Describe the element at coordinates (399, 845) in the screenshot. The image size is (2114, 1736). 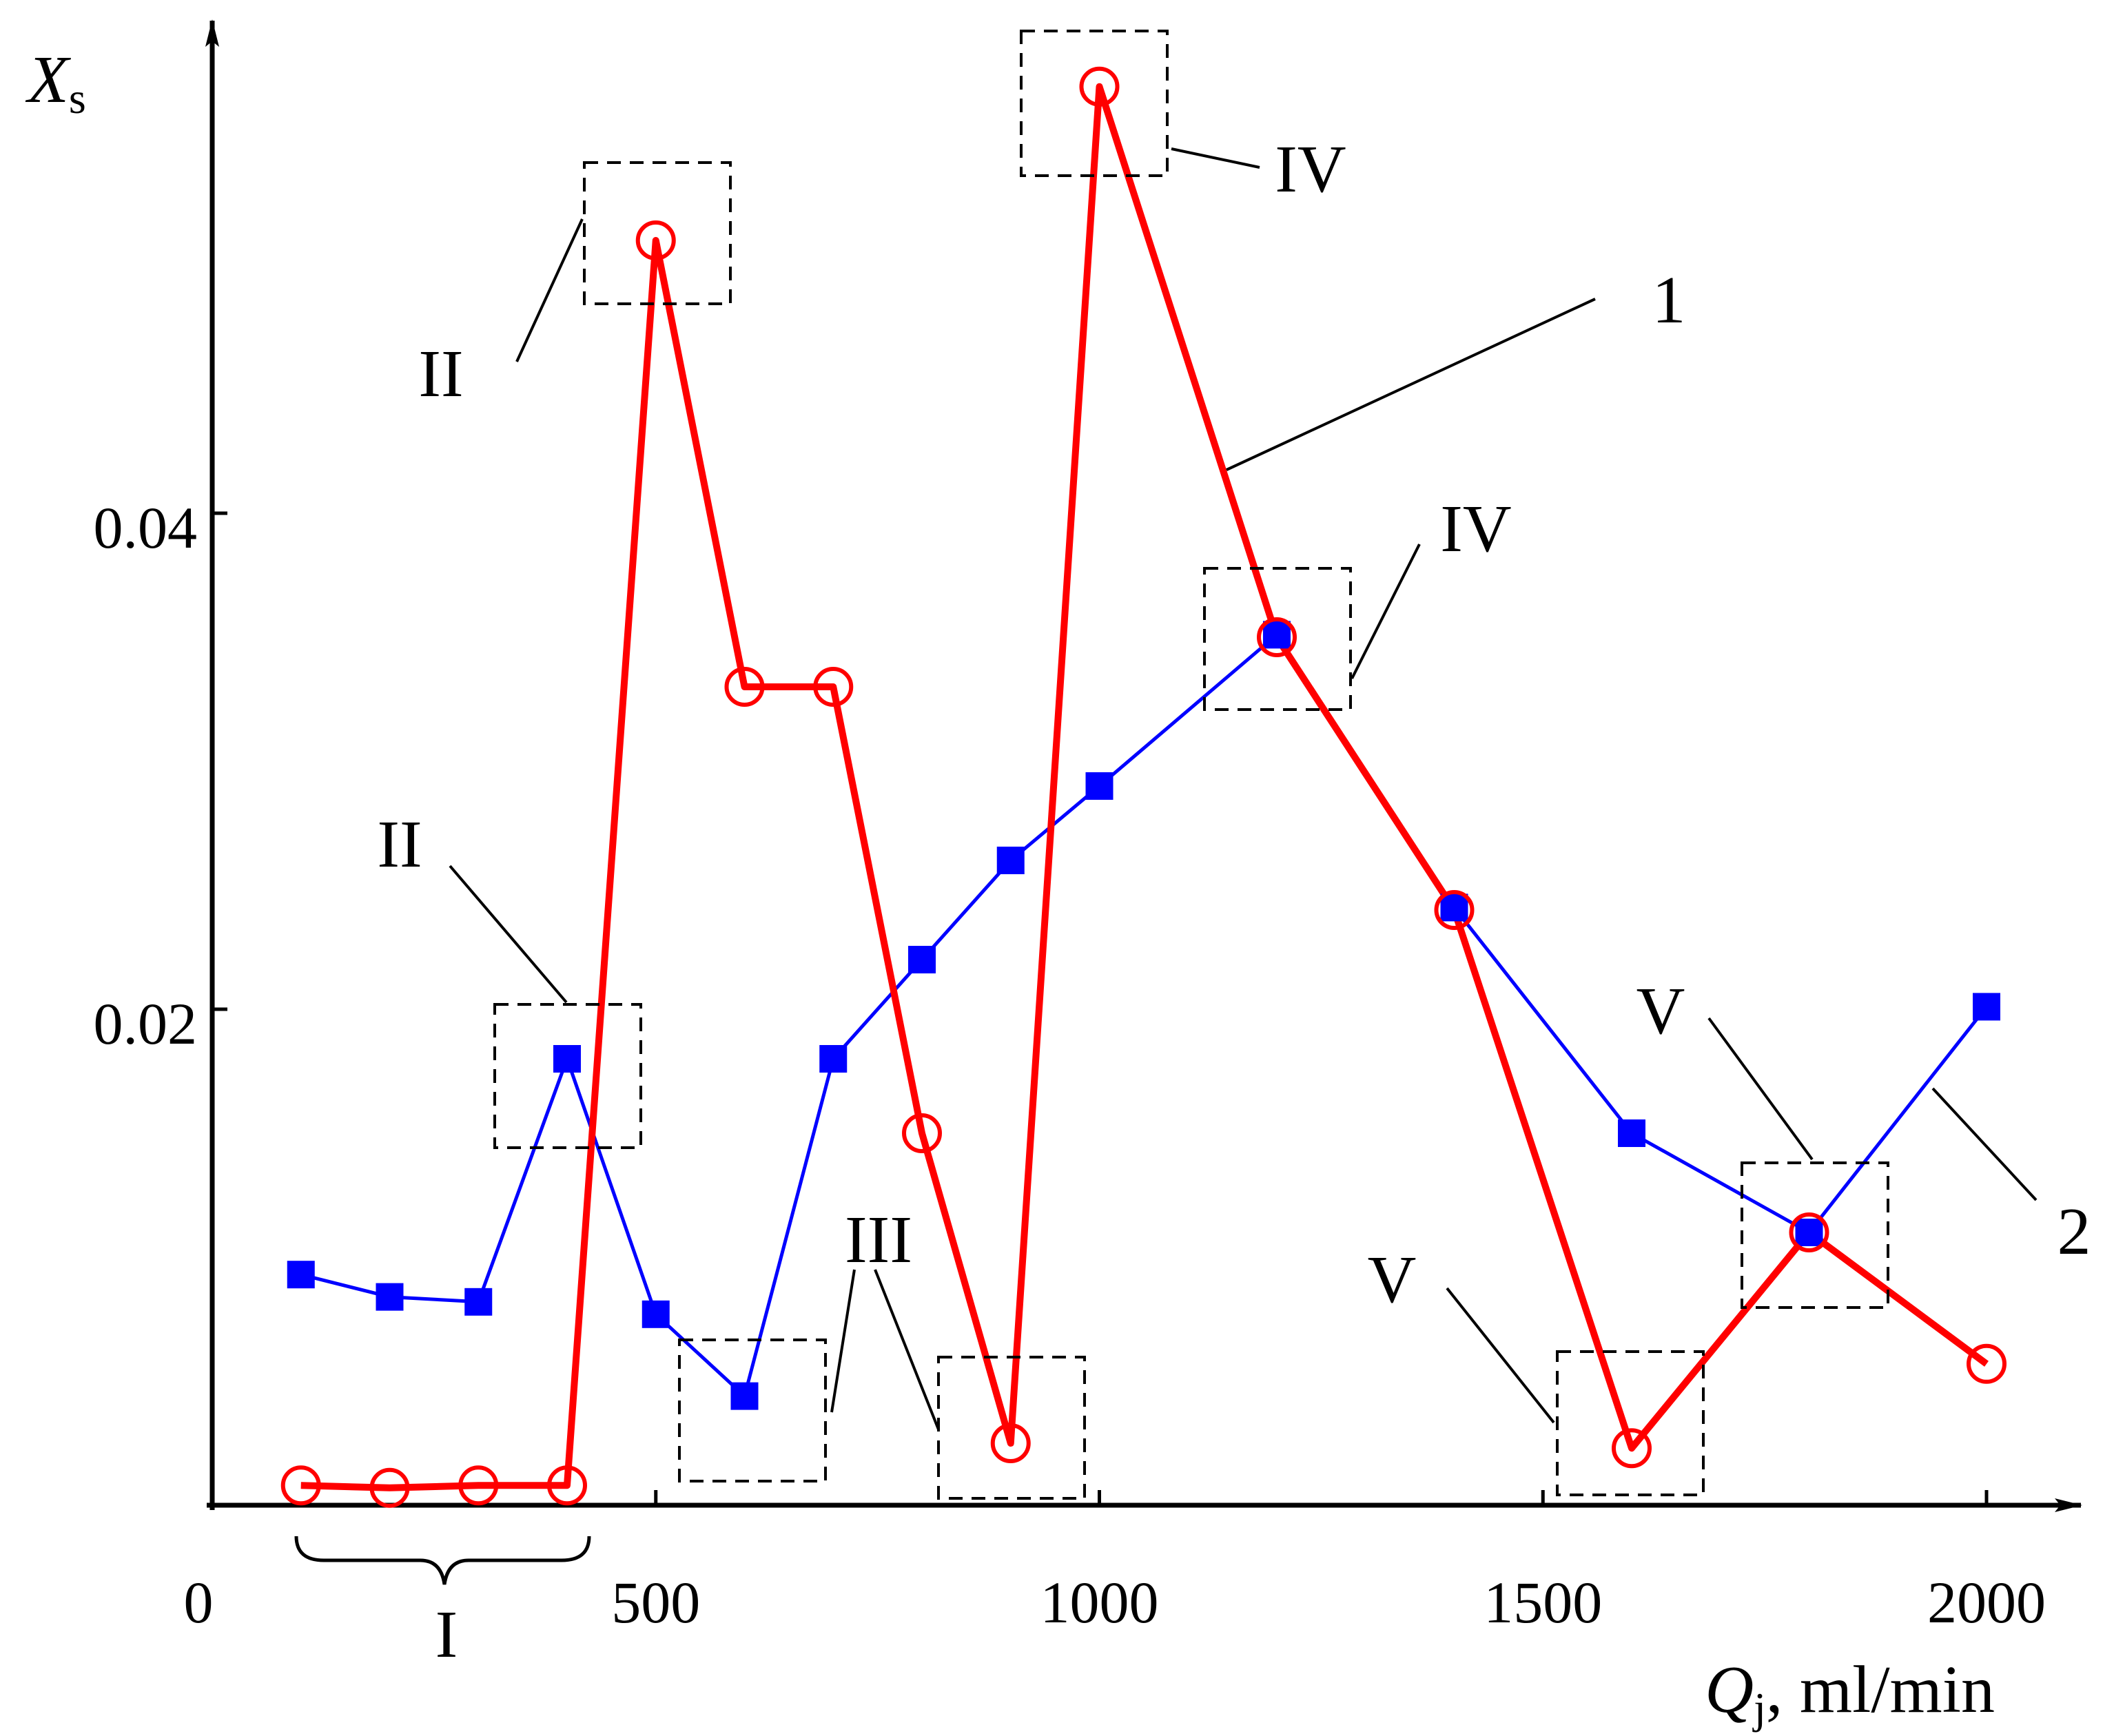
I see `label-s2-II: II` at that location.